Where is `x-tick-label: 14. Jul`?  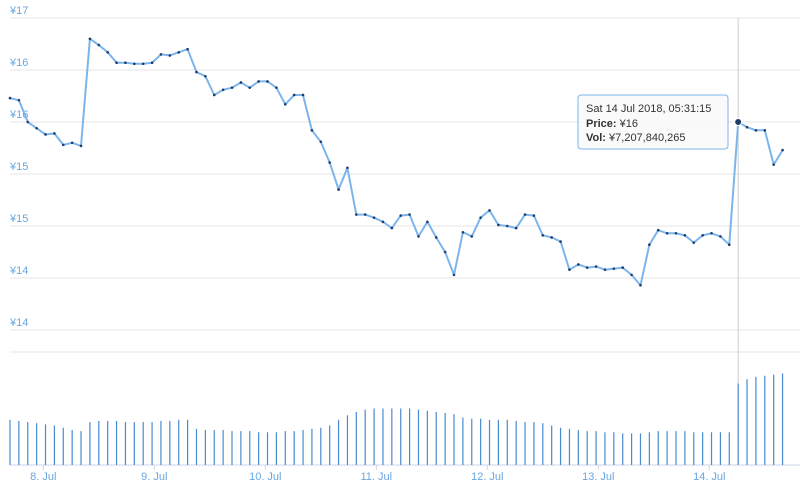 x-tick-label: 14. Jul is located at coordinates (709, 477).